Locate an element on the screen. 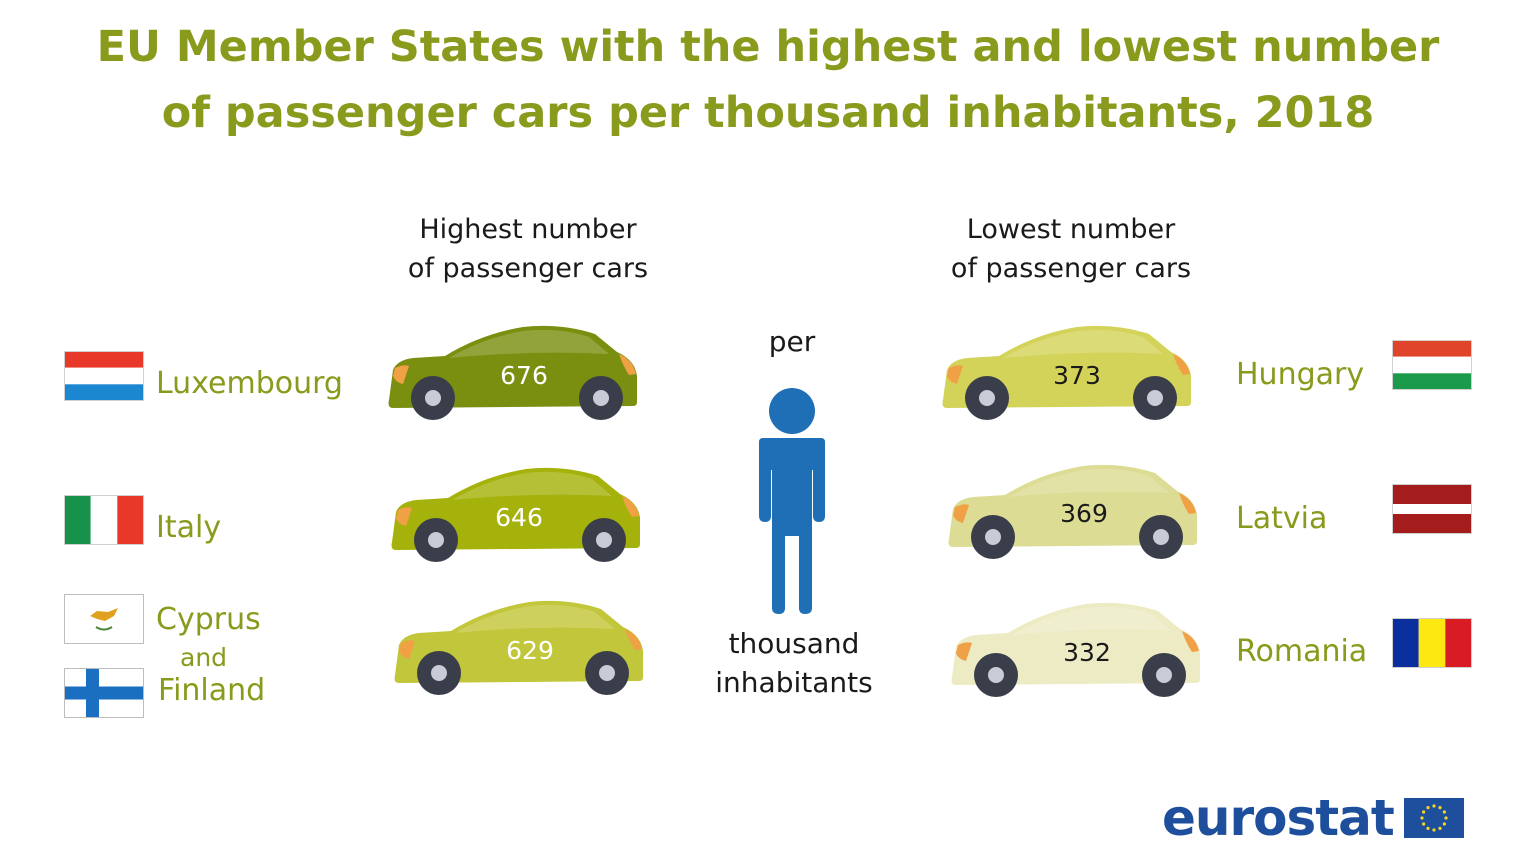 The image size is (1536, 864). car-icon-luxembourg is located at coordinates (512, 372).